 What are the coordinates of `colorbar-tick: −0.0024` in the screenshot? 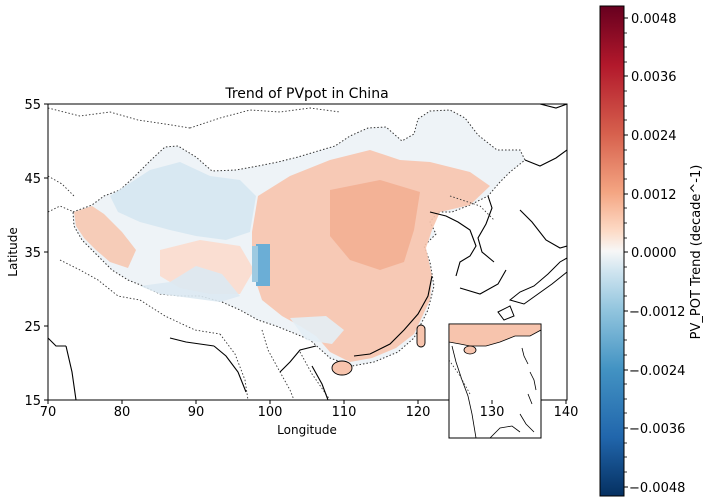 It's located at (654, 371).